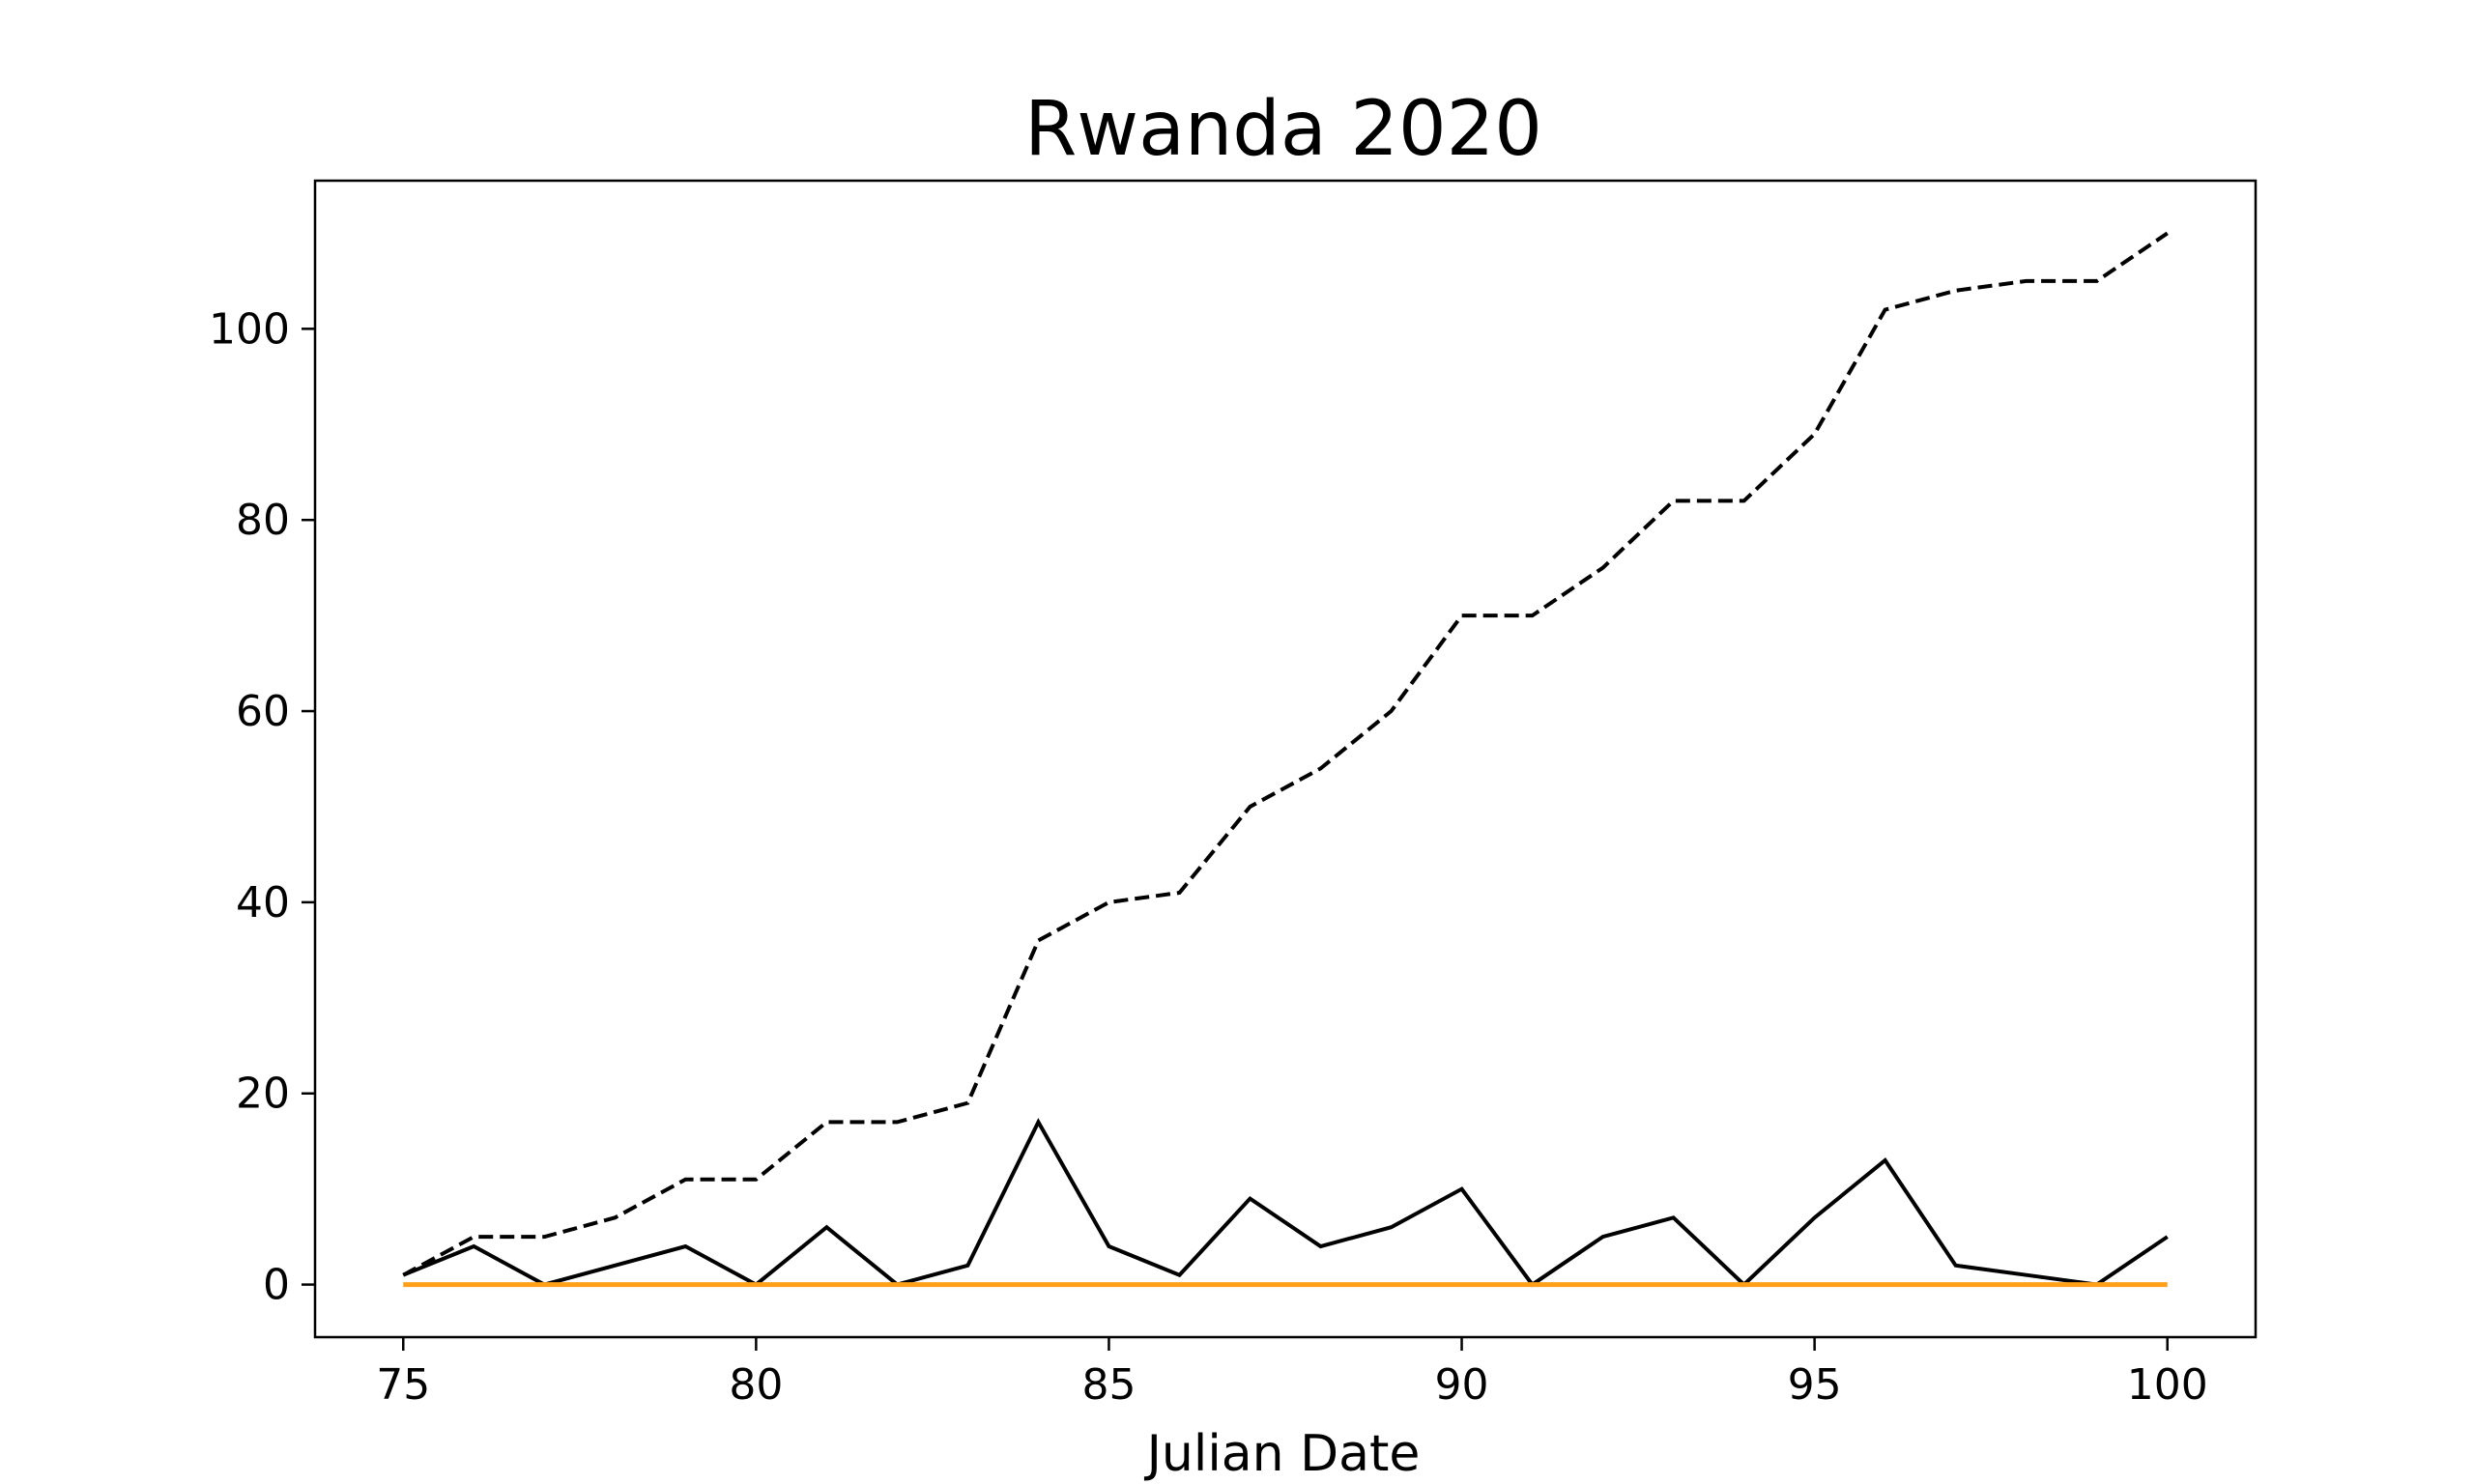  What do you see at coordinates (403, 1385) in the screenshot?
I see `x-tick-label: 75` at bounding box center [403, 1385].